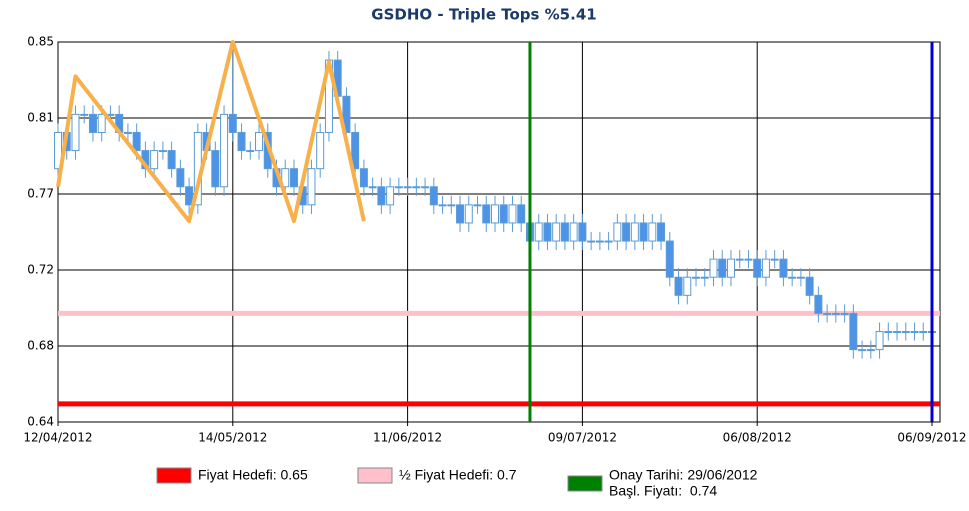 The image size is (969, 511). Describe the element at coordinates (458, 475) in the screenshot. I see `legend-label: ½ Fiyat Hedefi: 0.7` at that location.